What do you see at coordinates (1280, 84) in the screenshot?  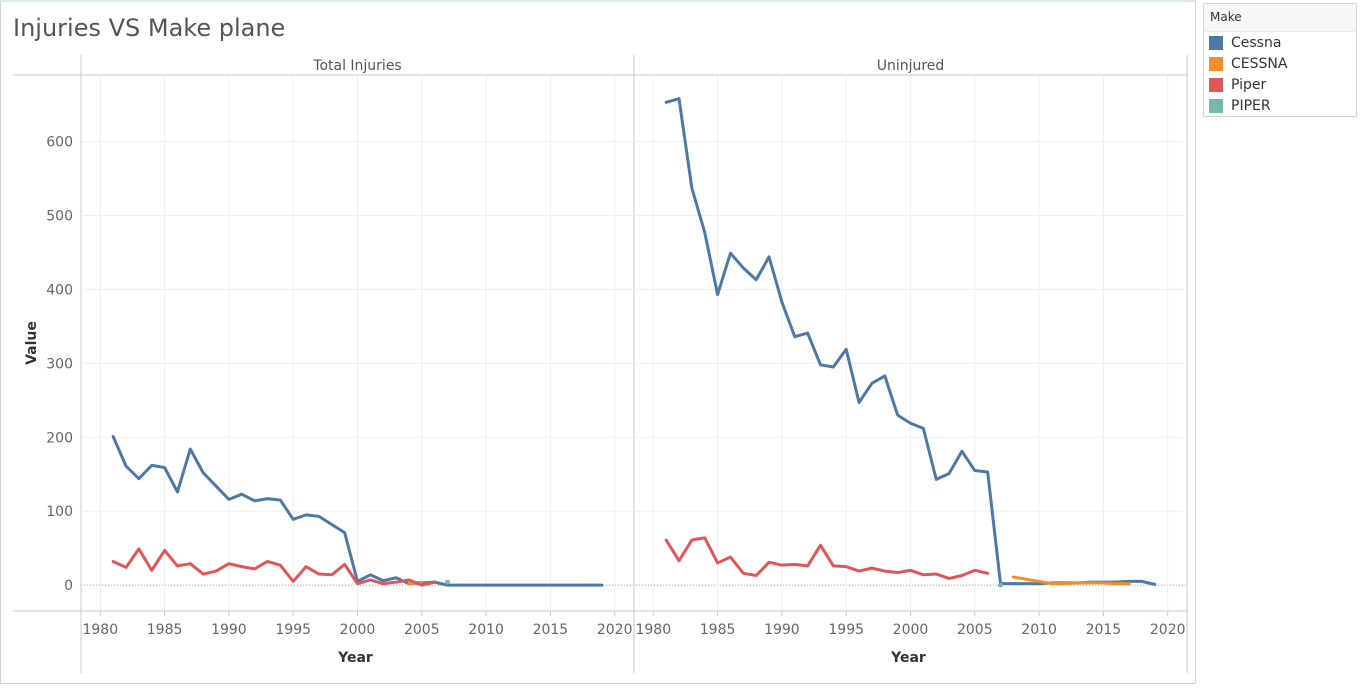 I see `legend-item-piper: Piper` at bounding box center [1280, 84].